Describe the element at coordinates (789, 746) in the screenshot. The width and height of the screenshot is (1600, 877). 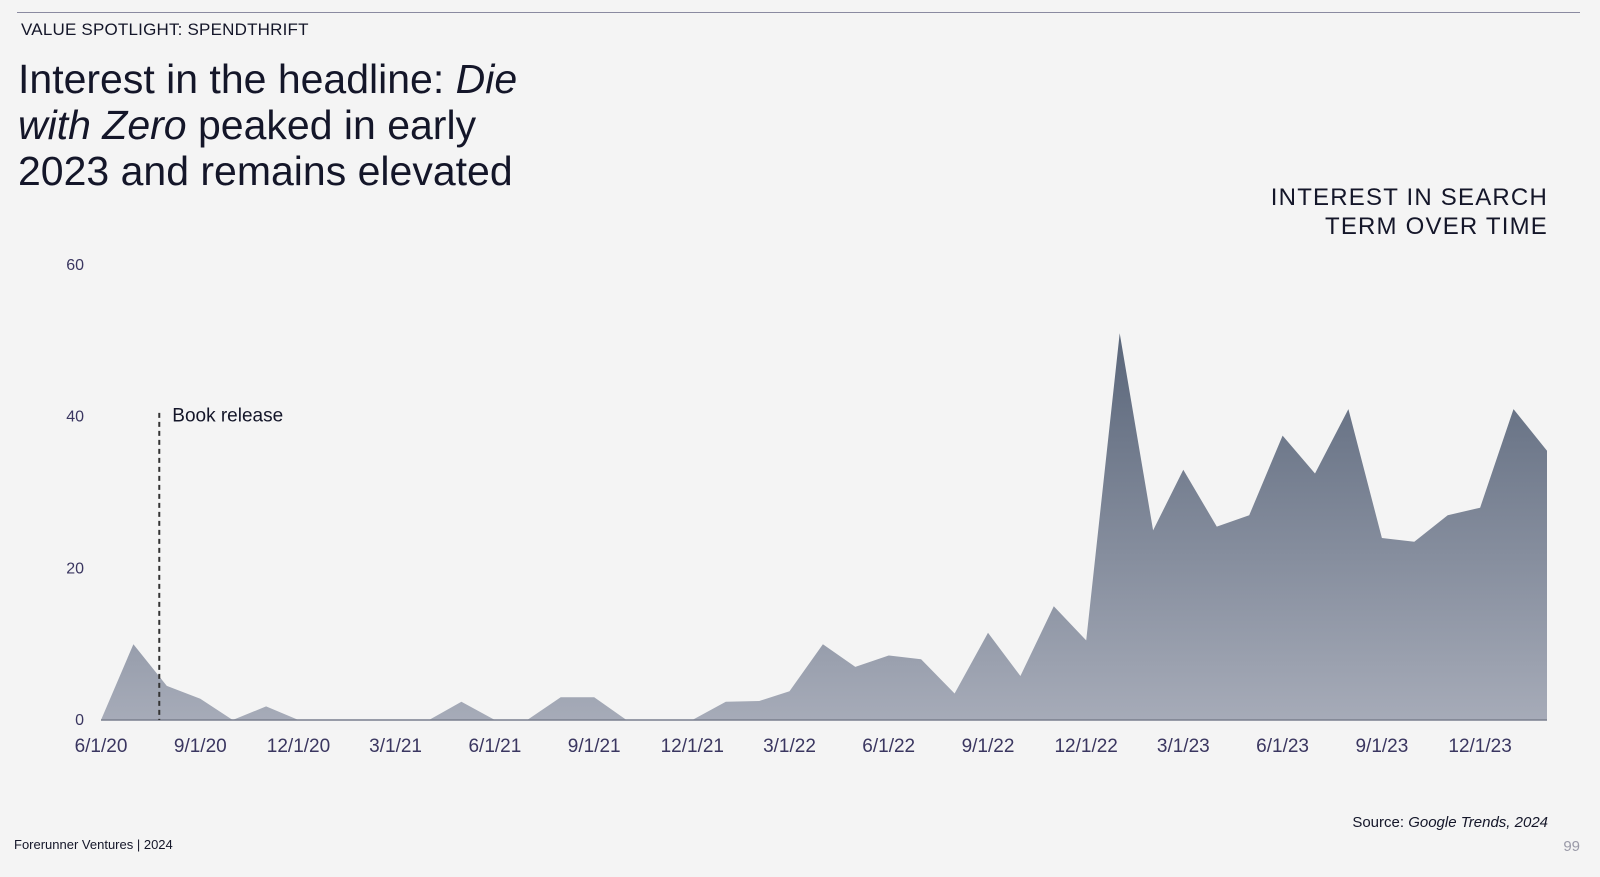
I see `x-tick-label: 3/1/22` at that location.